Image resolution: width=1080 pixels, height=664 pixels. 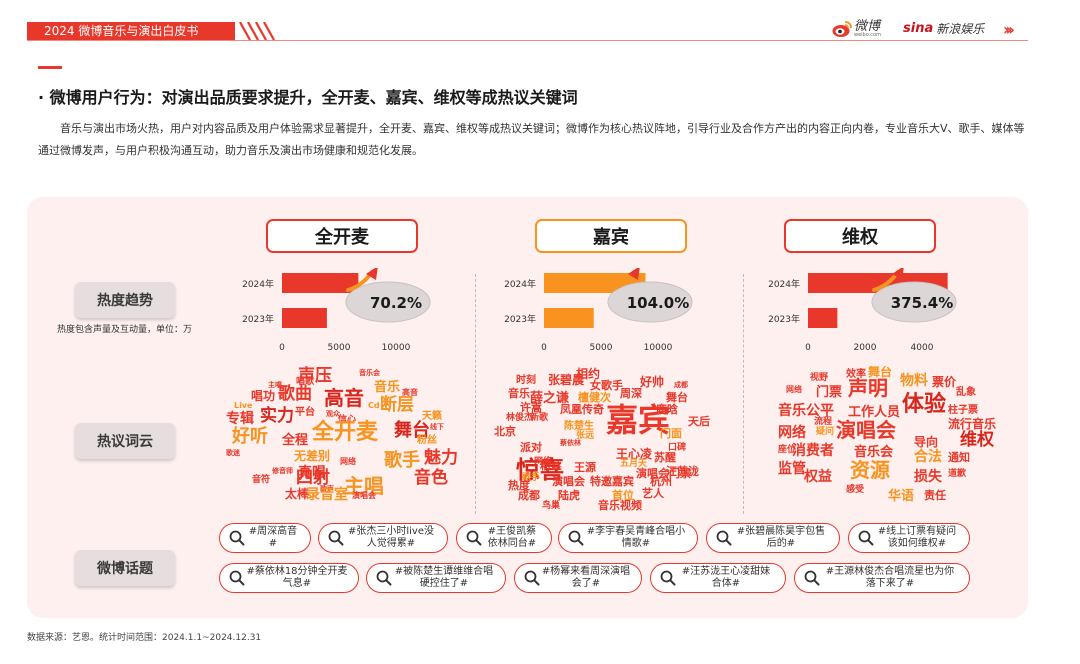 I want to click on word-cloud-word: 通知, so click(x=959, y=457).